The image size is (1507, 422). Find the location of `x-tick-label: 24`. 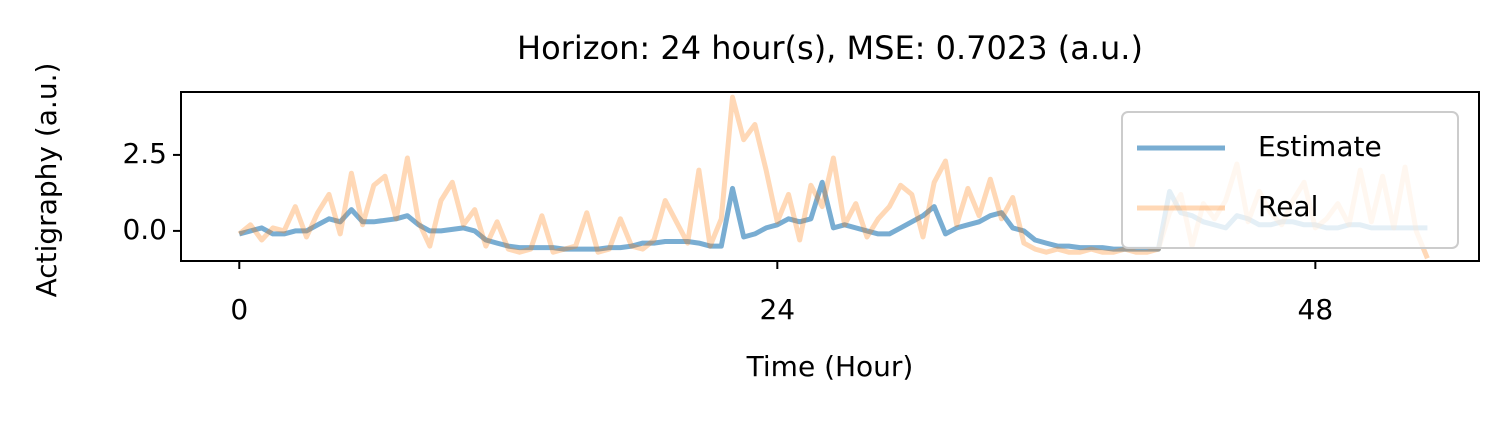

x-tick-label: 24 is located at coordinates (777, 309).